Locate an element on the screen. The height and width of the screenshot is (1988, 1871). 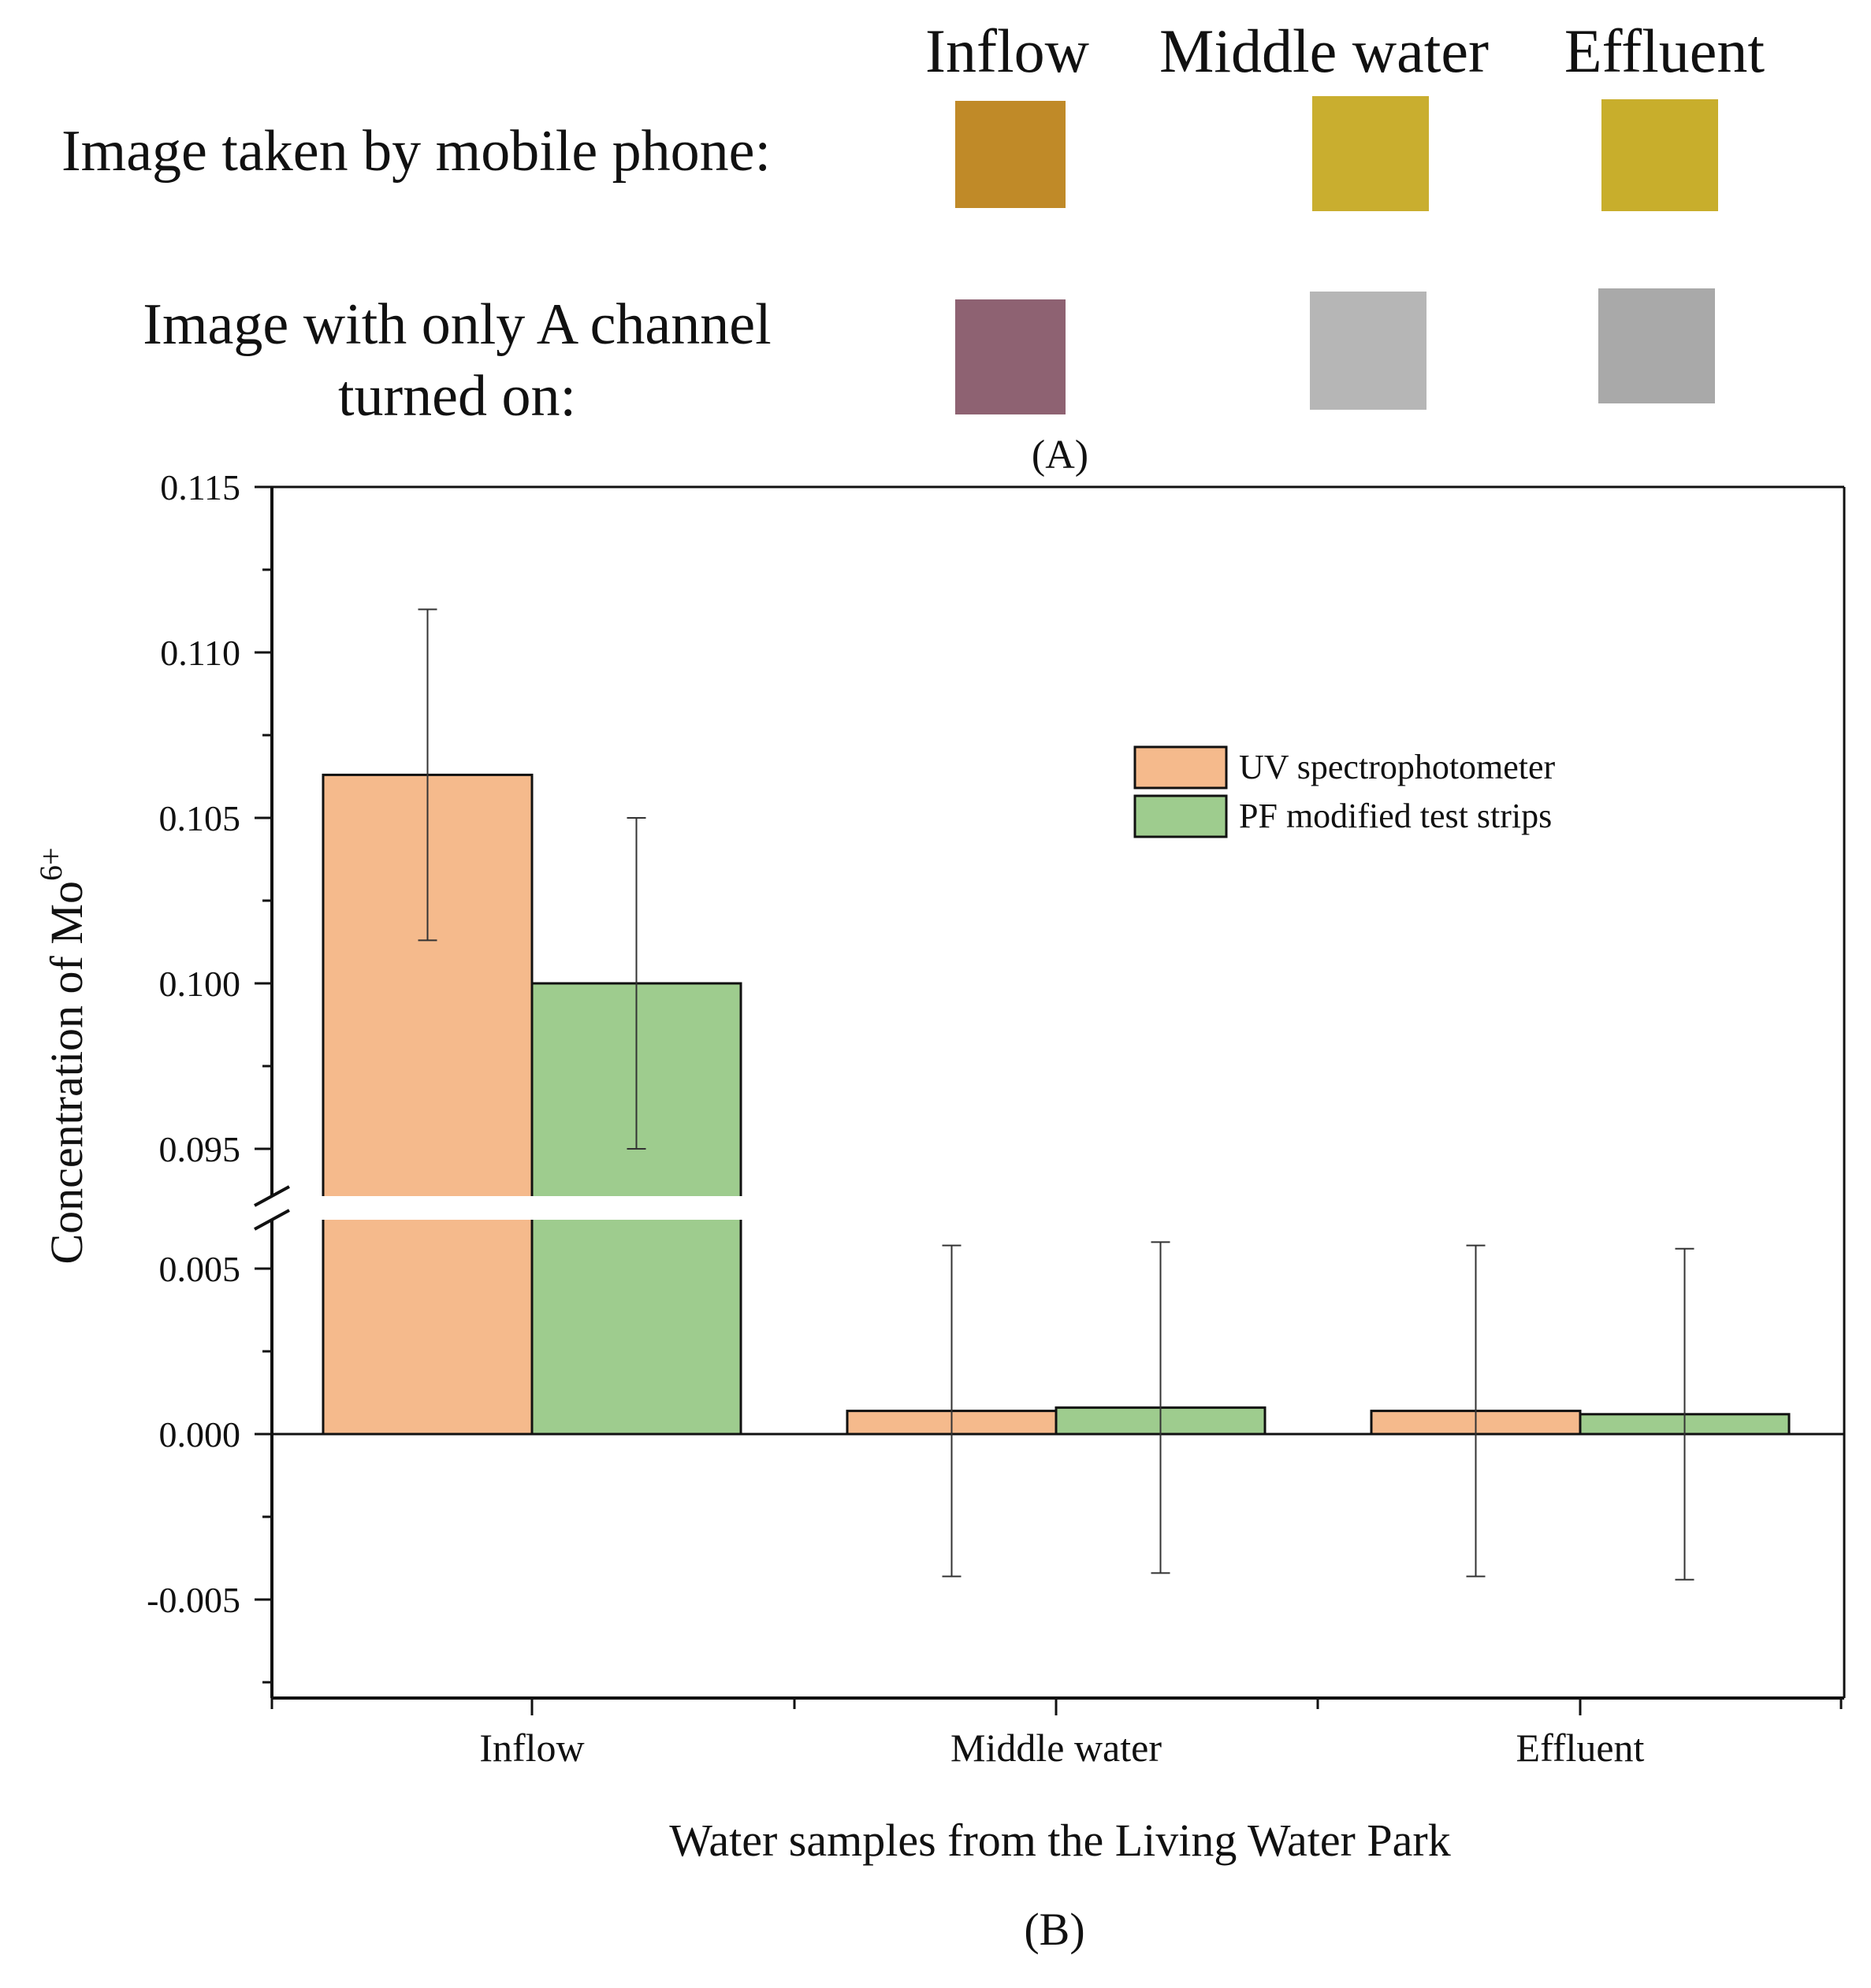
column-header-middle-water: Middle water is located at coordinates (1324, 51).